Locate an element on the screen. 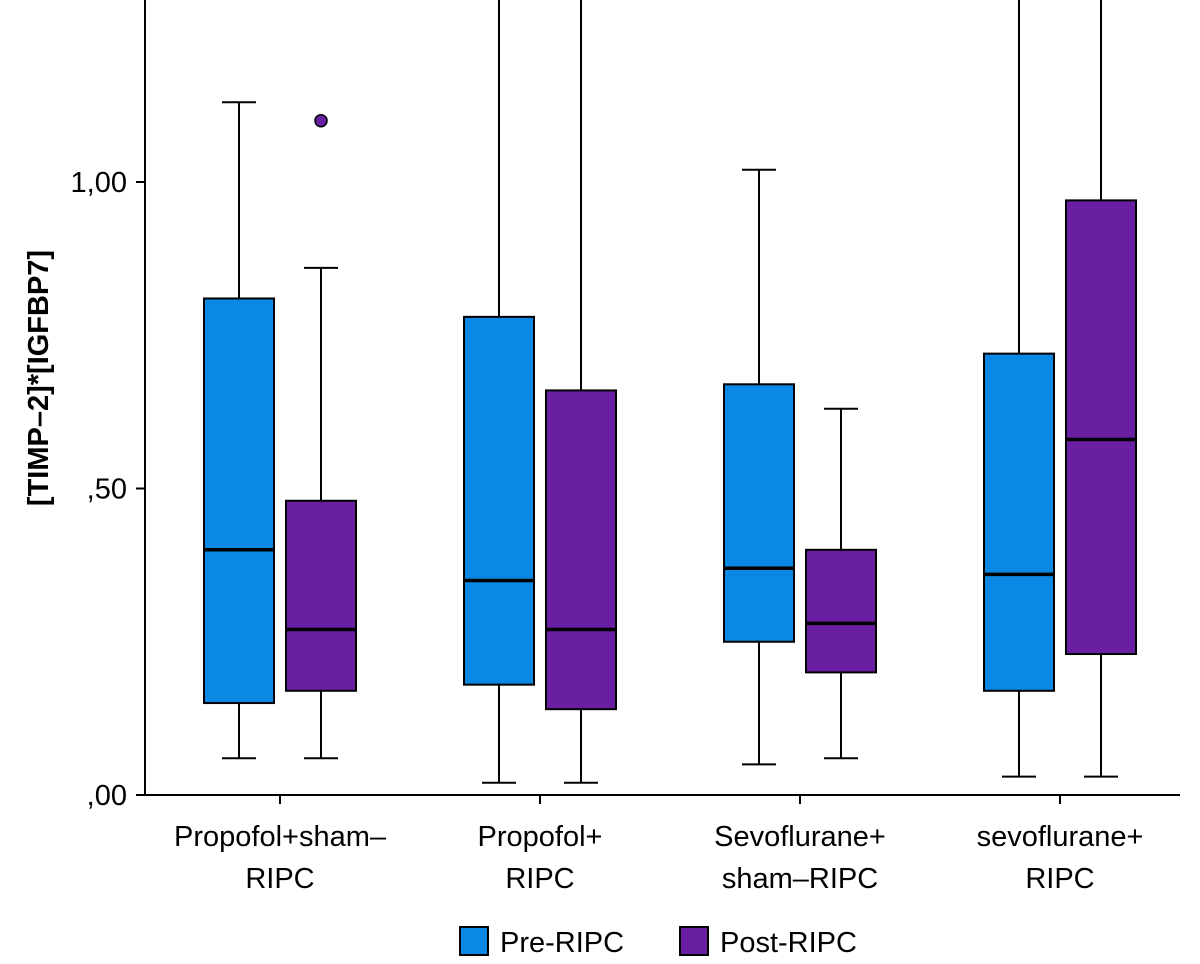 The image size is (1200, 964). category-label-sevoflurane-sham-ripc-line1: Sevoflurane+ is located at coordinates (800, 837).